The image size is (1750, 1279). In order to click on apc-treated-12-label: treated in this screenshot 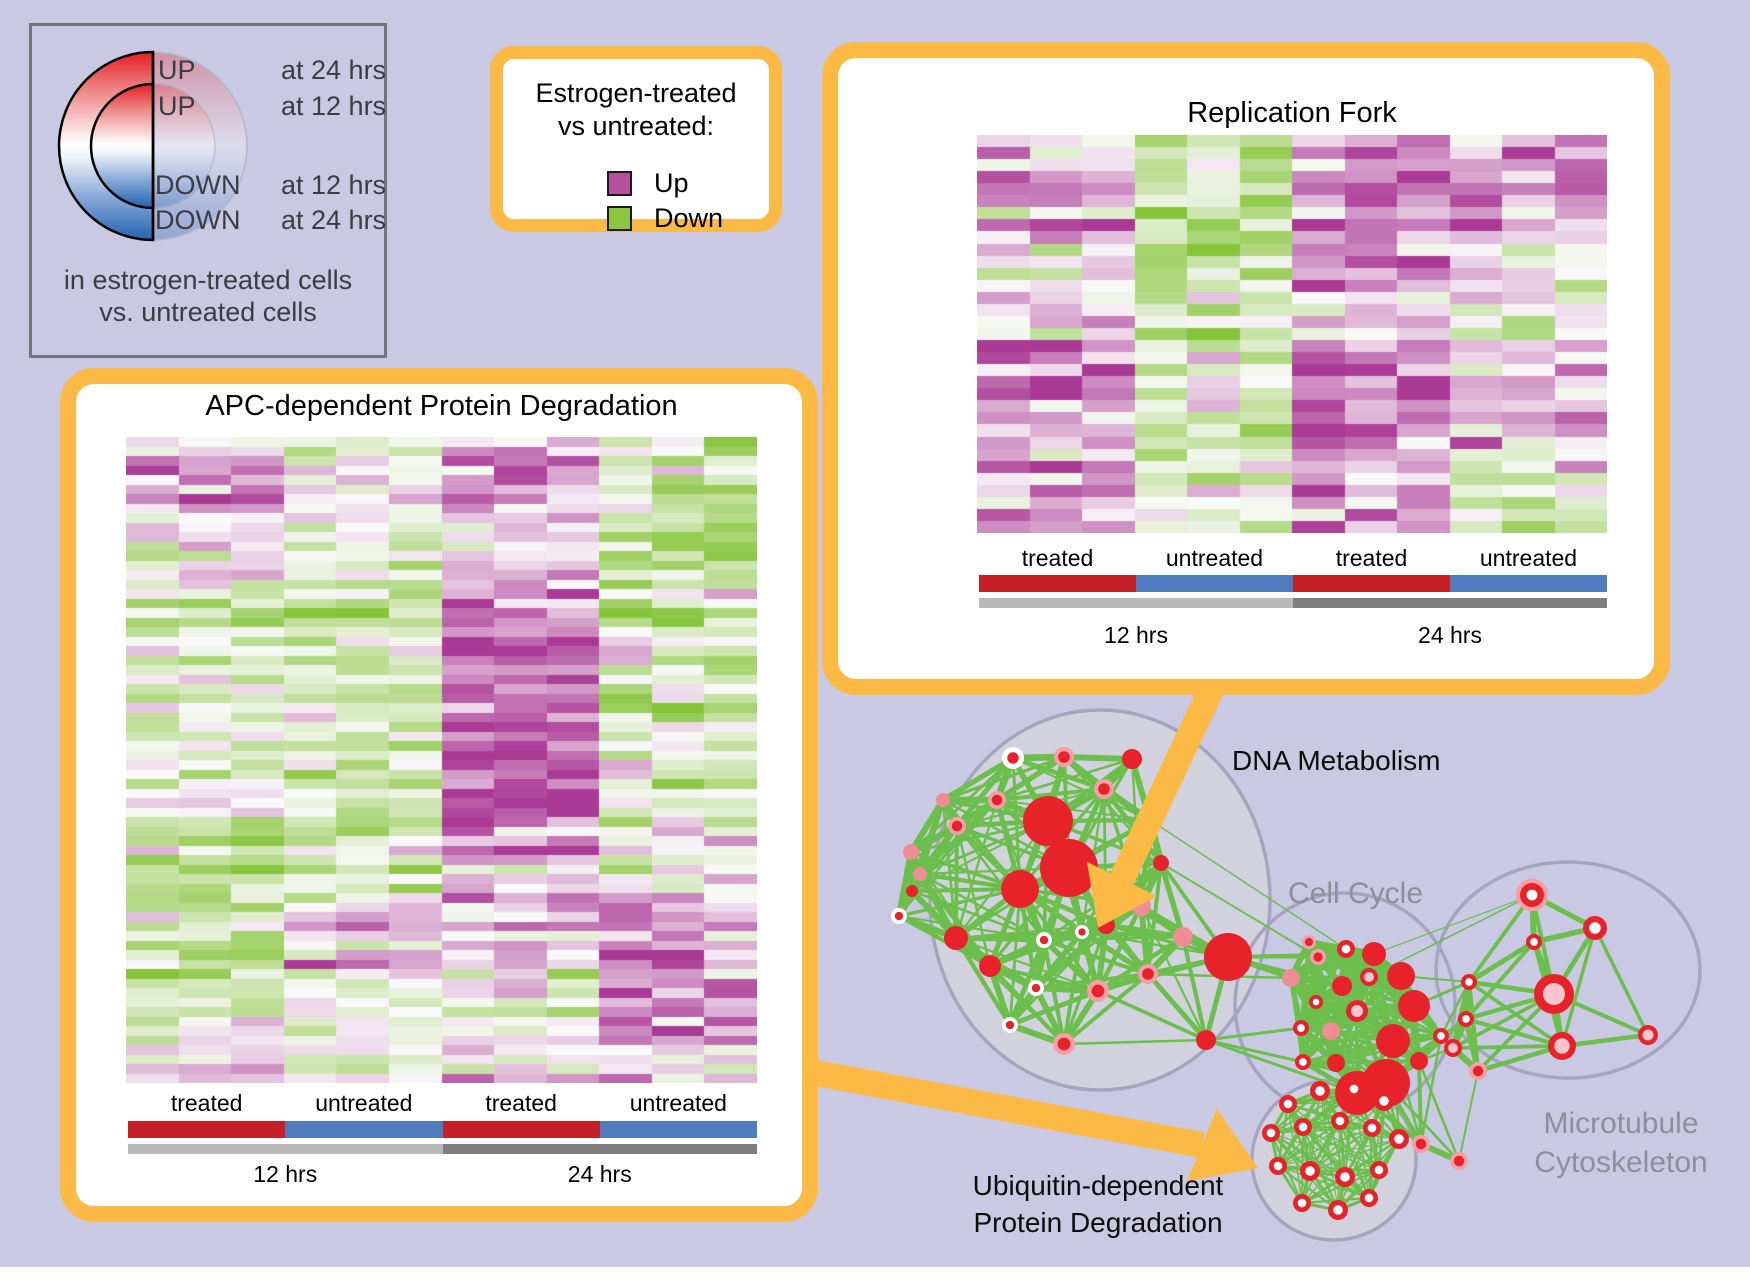, I will do `click(206, 1103)`.